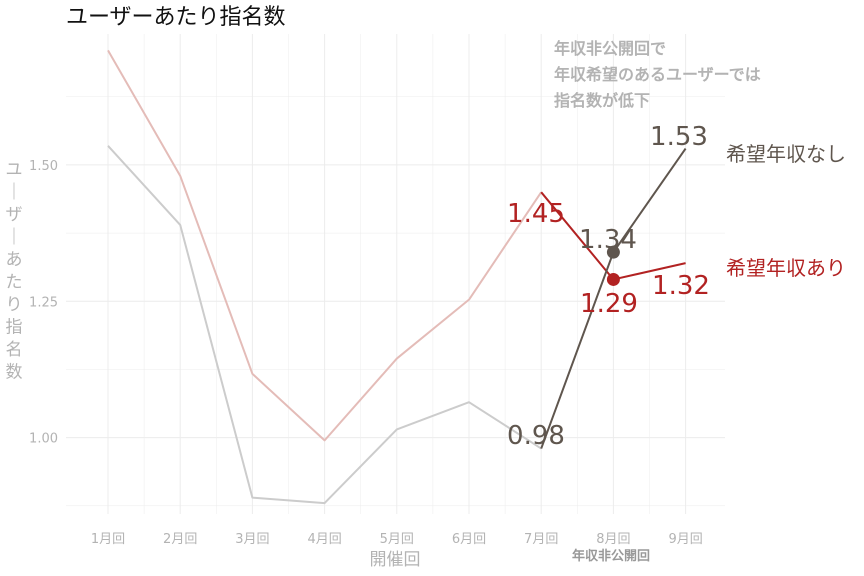 Image resolution: width=864 pixels, height=576 pixels. I want to click on x-tick-label: 9月回, so click(685, 539).